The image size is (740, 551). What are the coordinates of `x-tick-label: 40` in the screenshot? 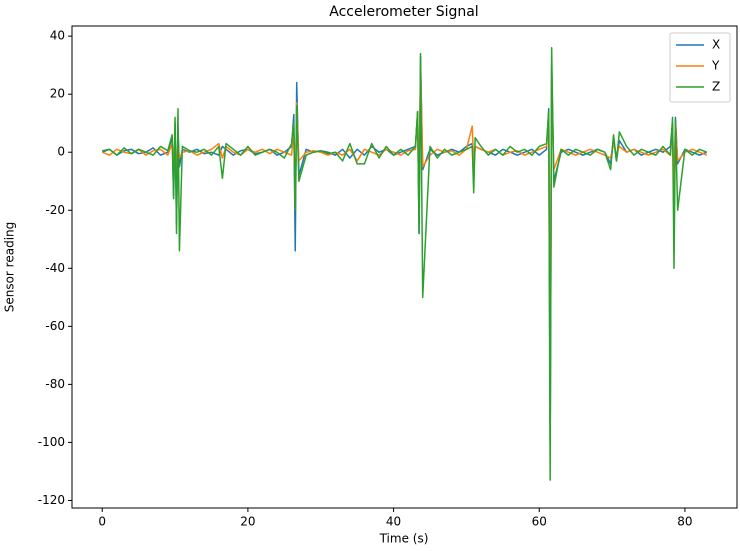 It's located at (393, 522).